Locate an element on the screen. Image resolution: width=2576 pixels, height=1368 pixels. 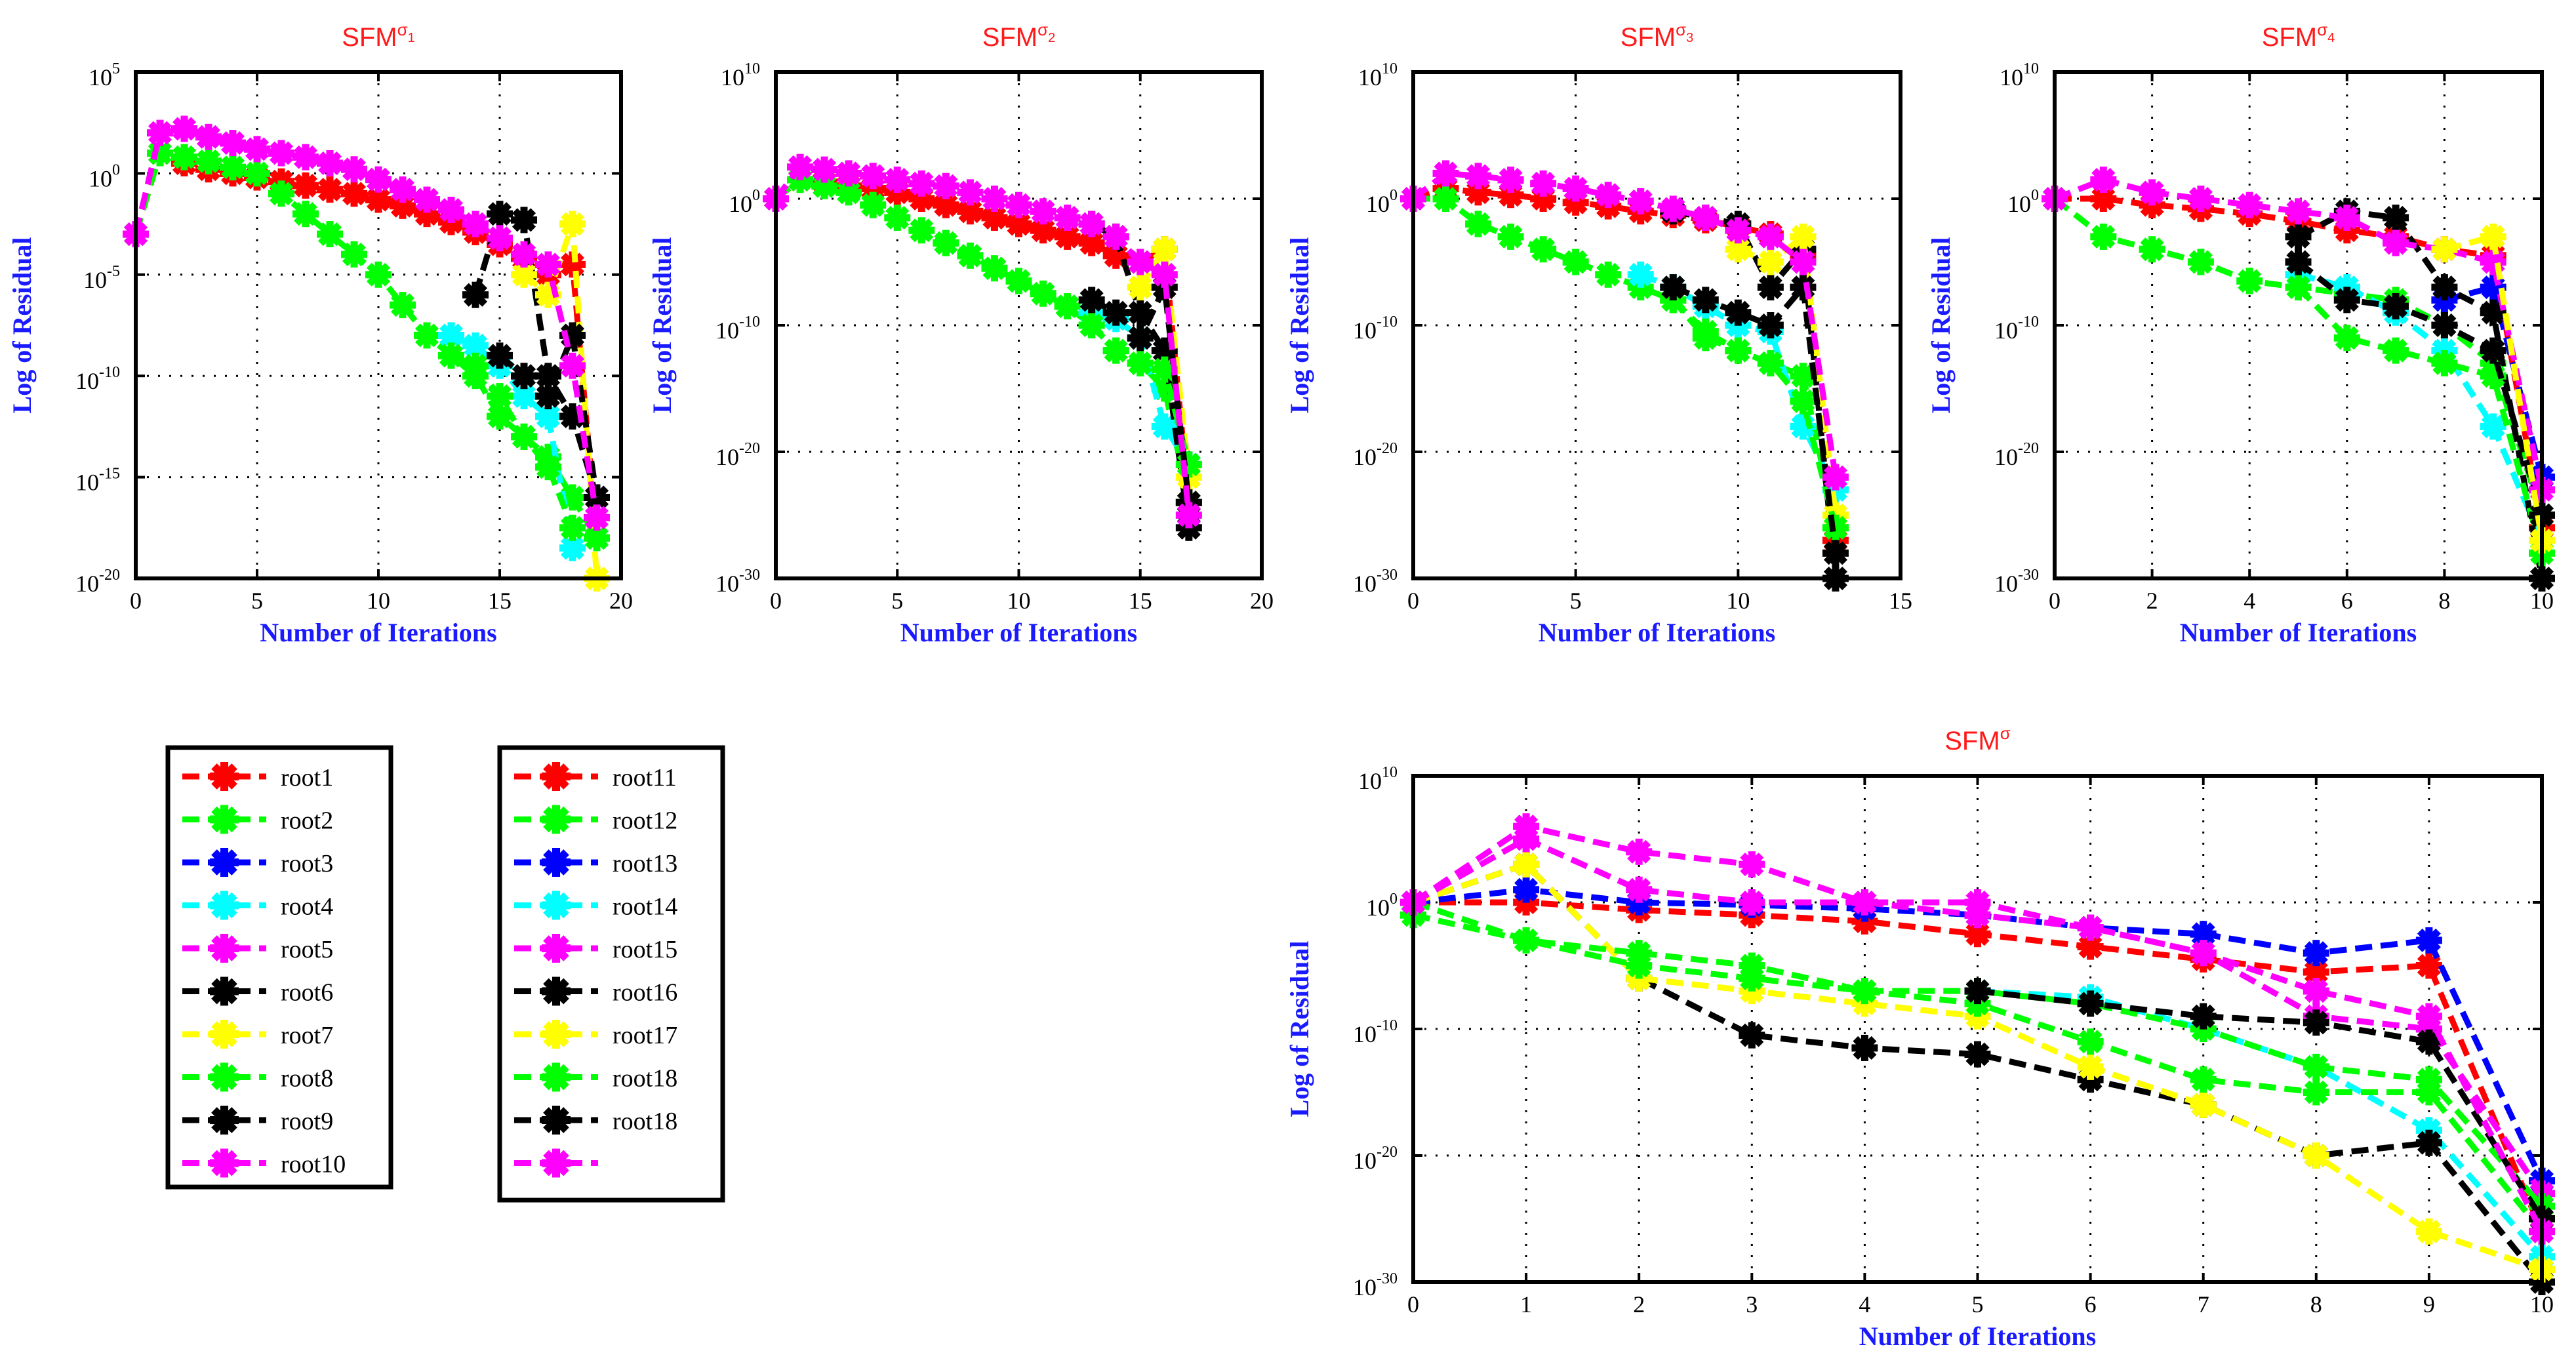
legend-label: root12 is located at coordinates (645, 821).